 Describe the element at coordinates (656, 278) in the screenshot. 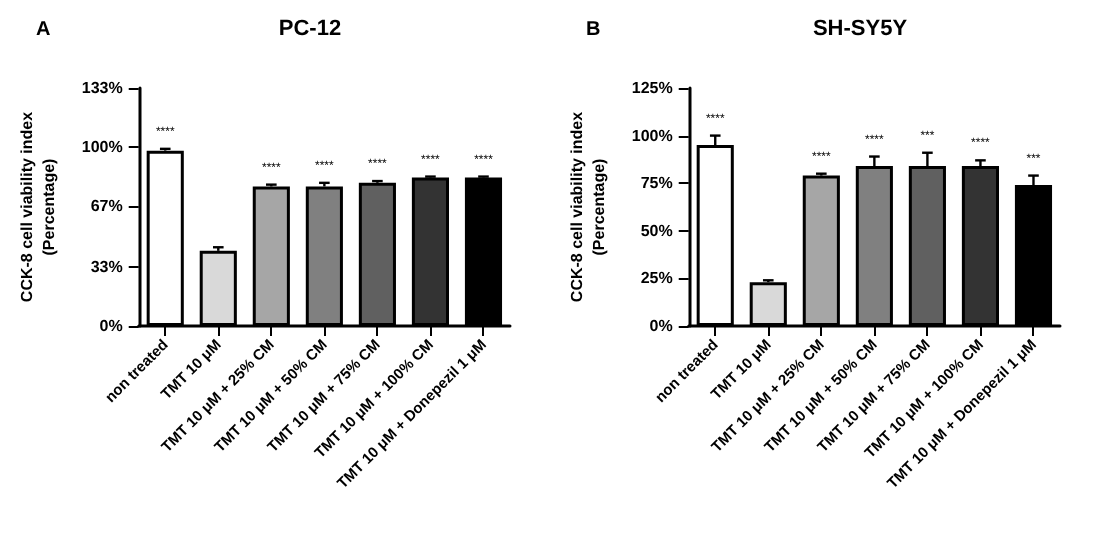

I see `y-tick-label: 25%` at that location.